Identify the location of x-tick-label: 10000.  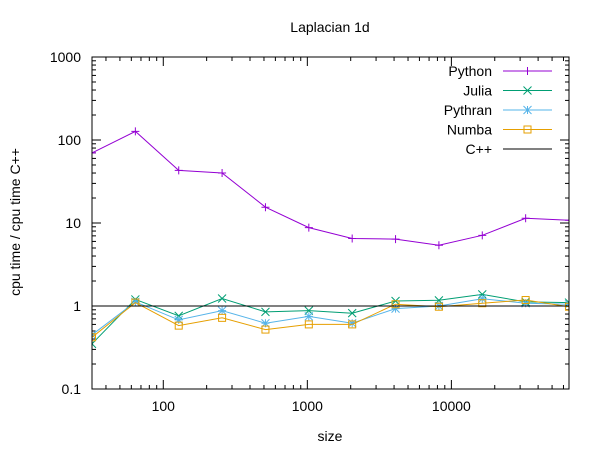
(451, 406).